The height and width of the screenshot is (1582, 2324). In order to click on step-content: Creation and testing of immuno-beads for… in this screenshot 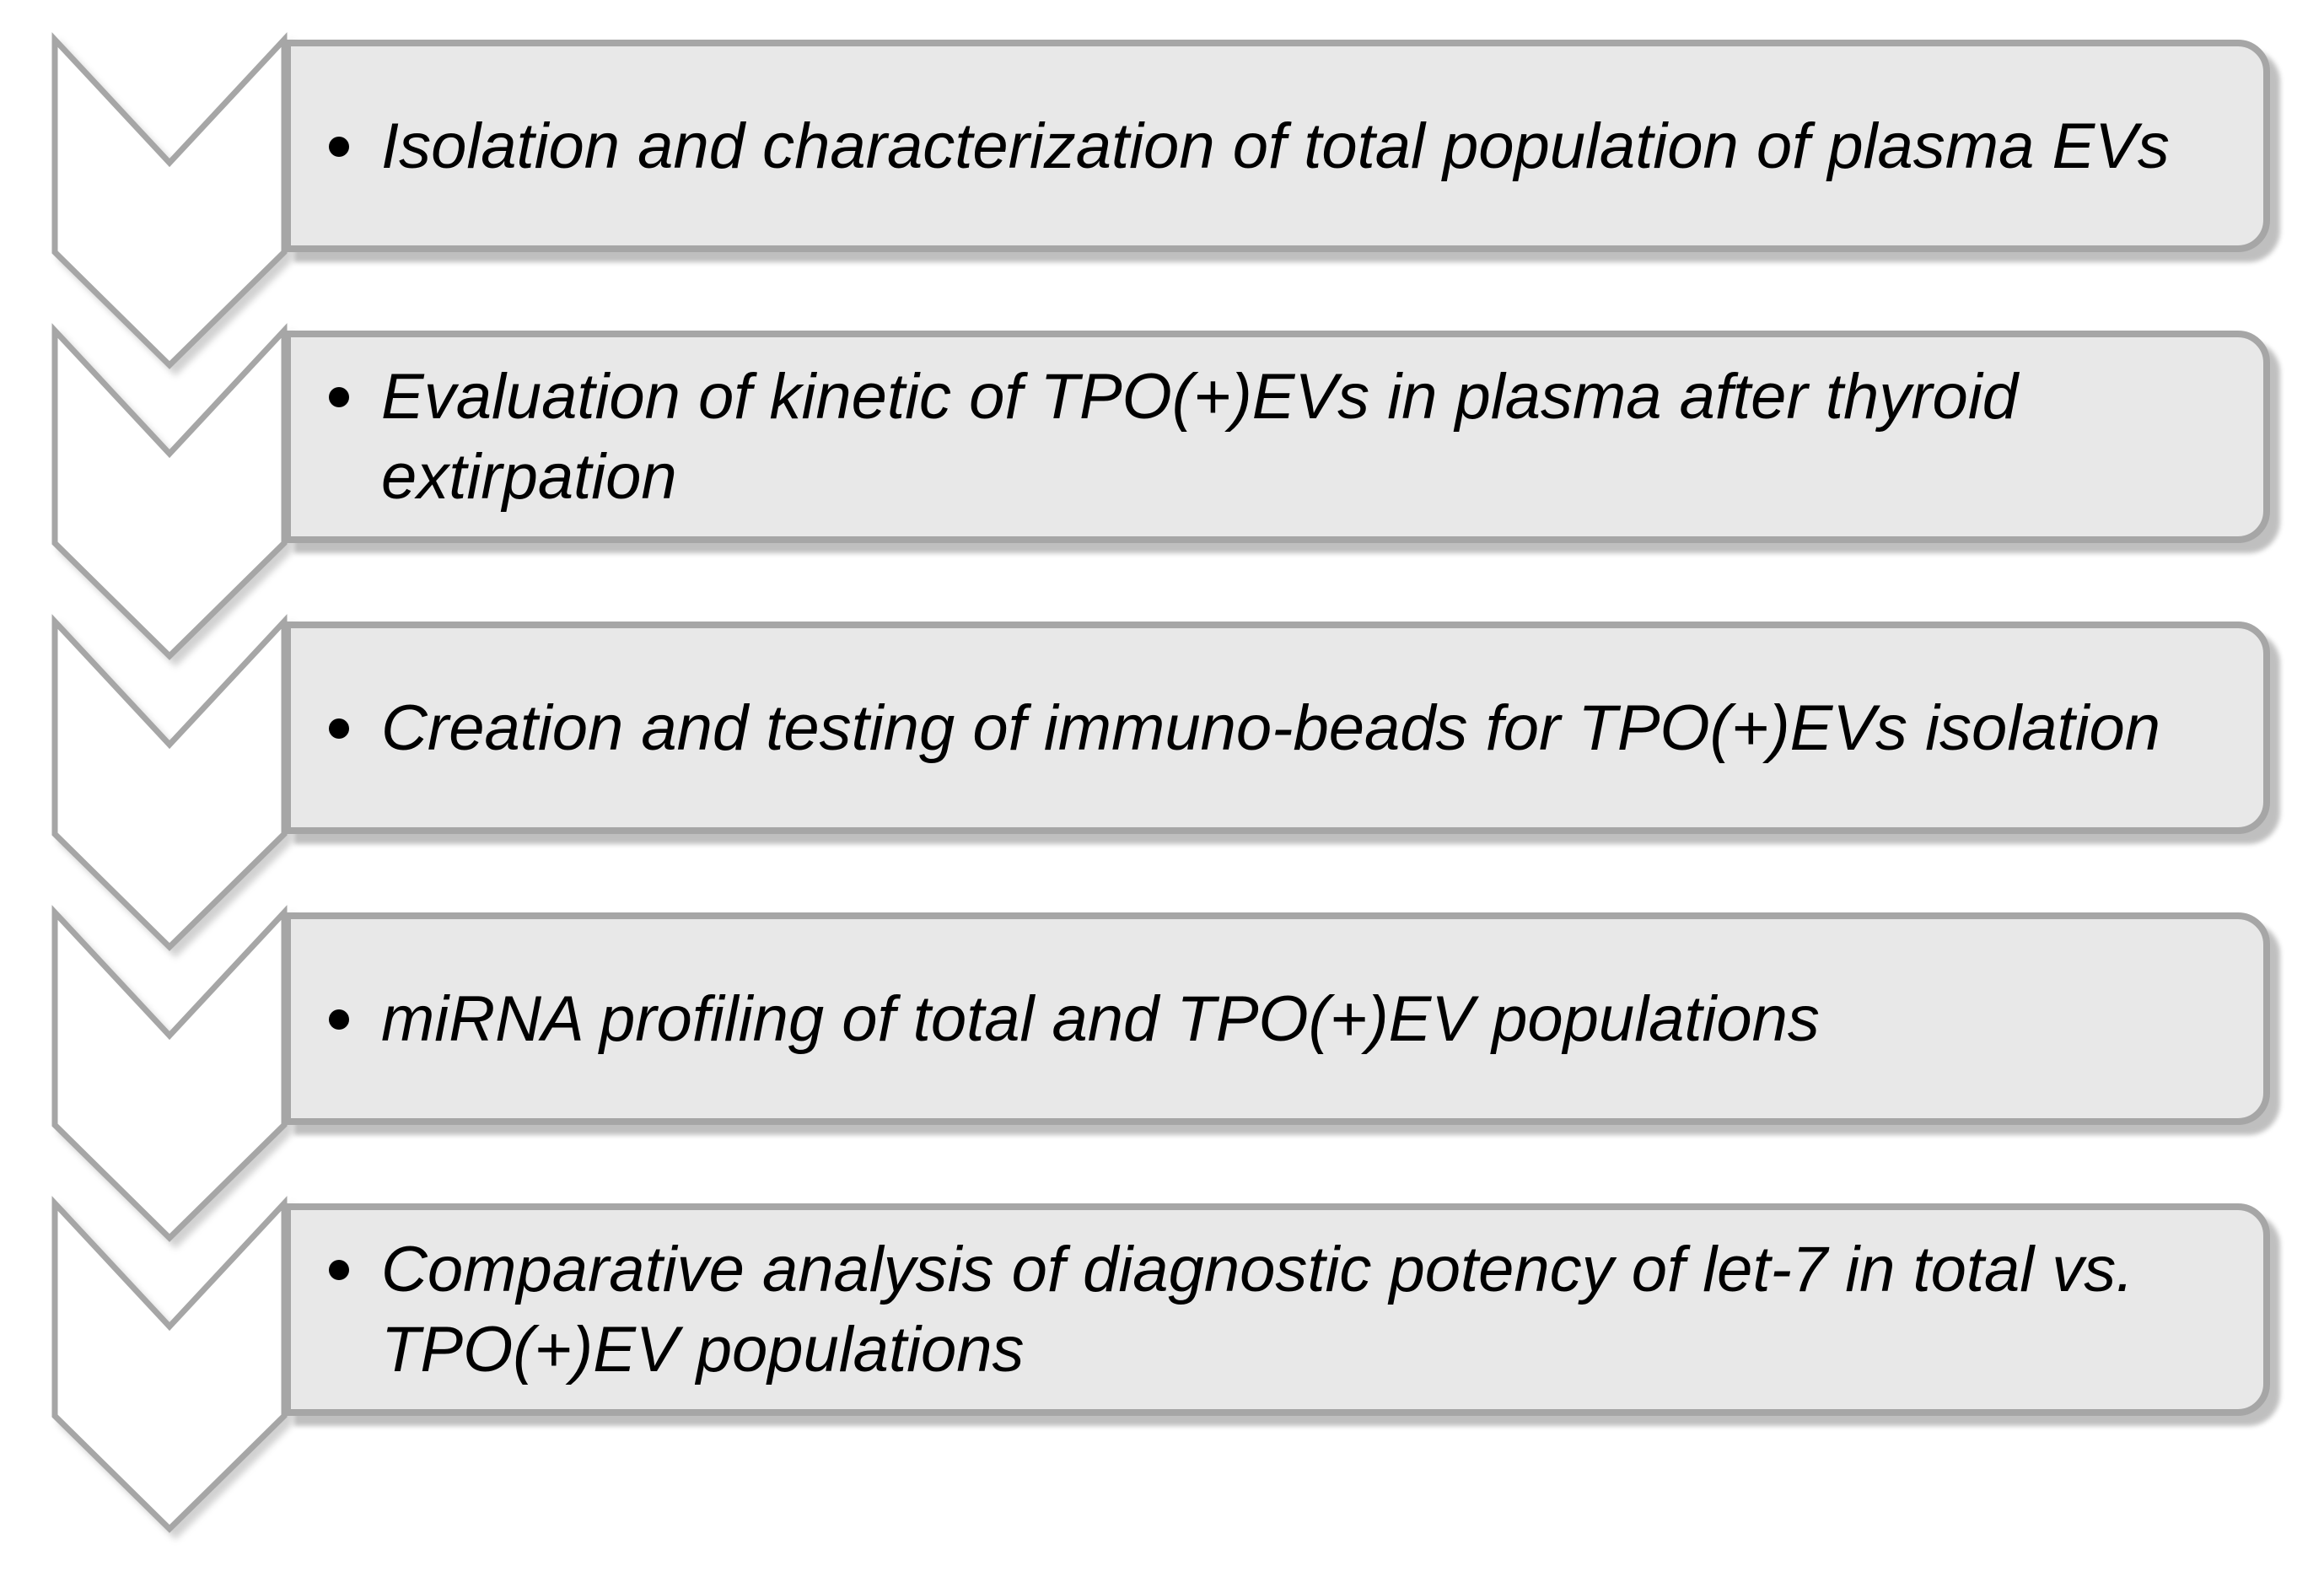, I will do `click(1277, 728)`.